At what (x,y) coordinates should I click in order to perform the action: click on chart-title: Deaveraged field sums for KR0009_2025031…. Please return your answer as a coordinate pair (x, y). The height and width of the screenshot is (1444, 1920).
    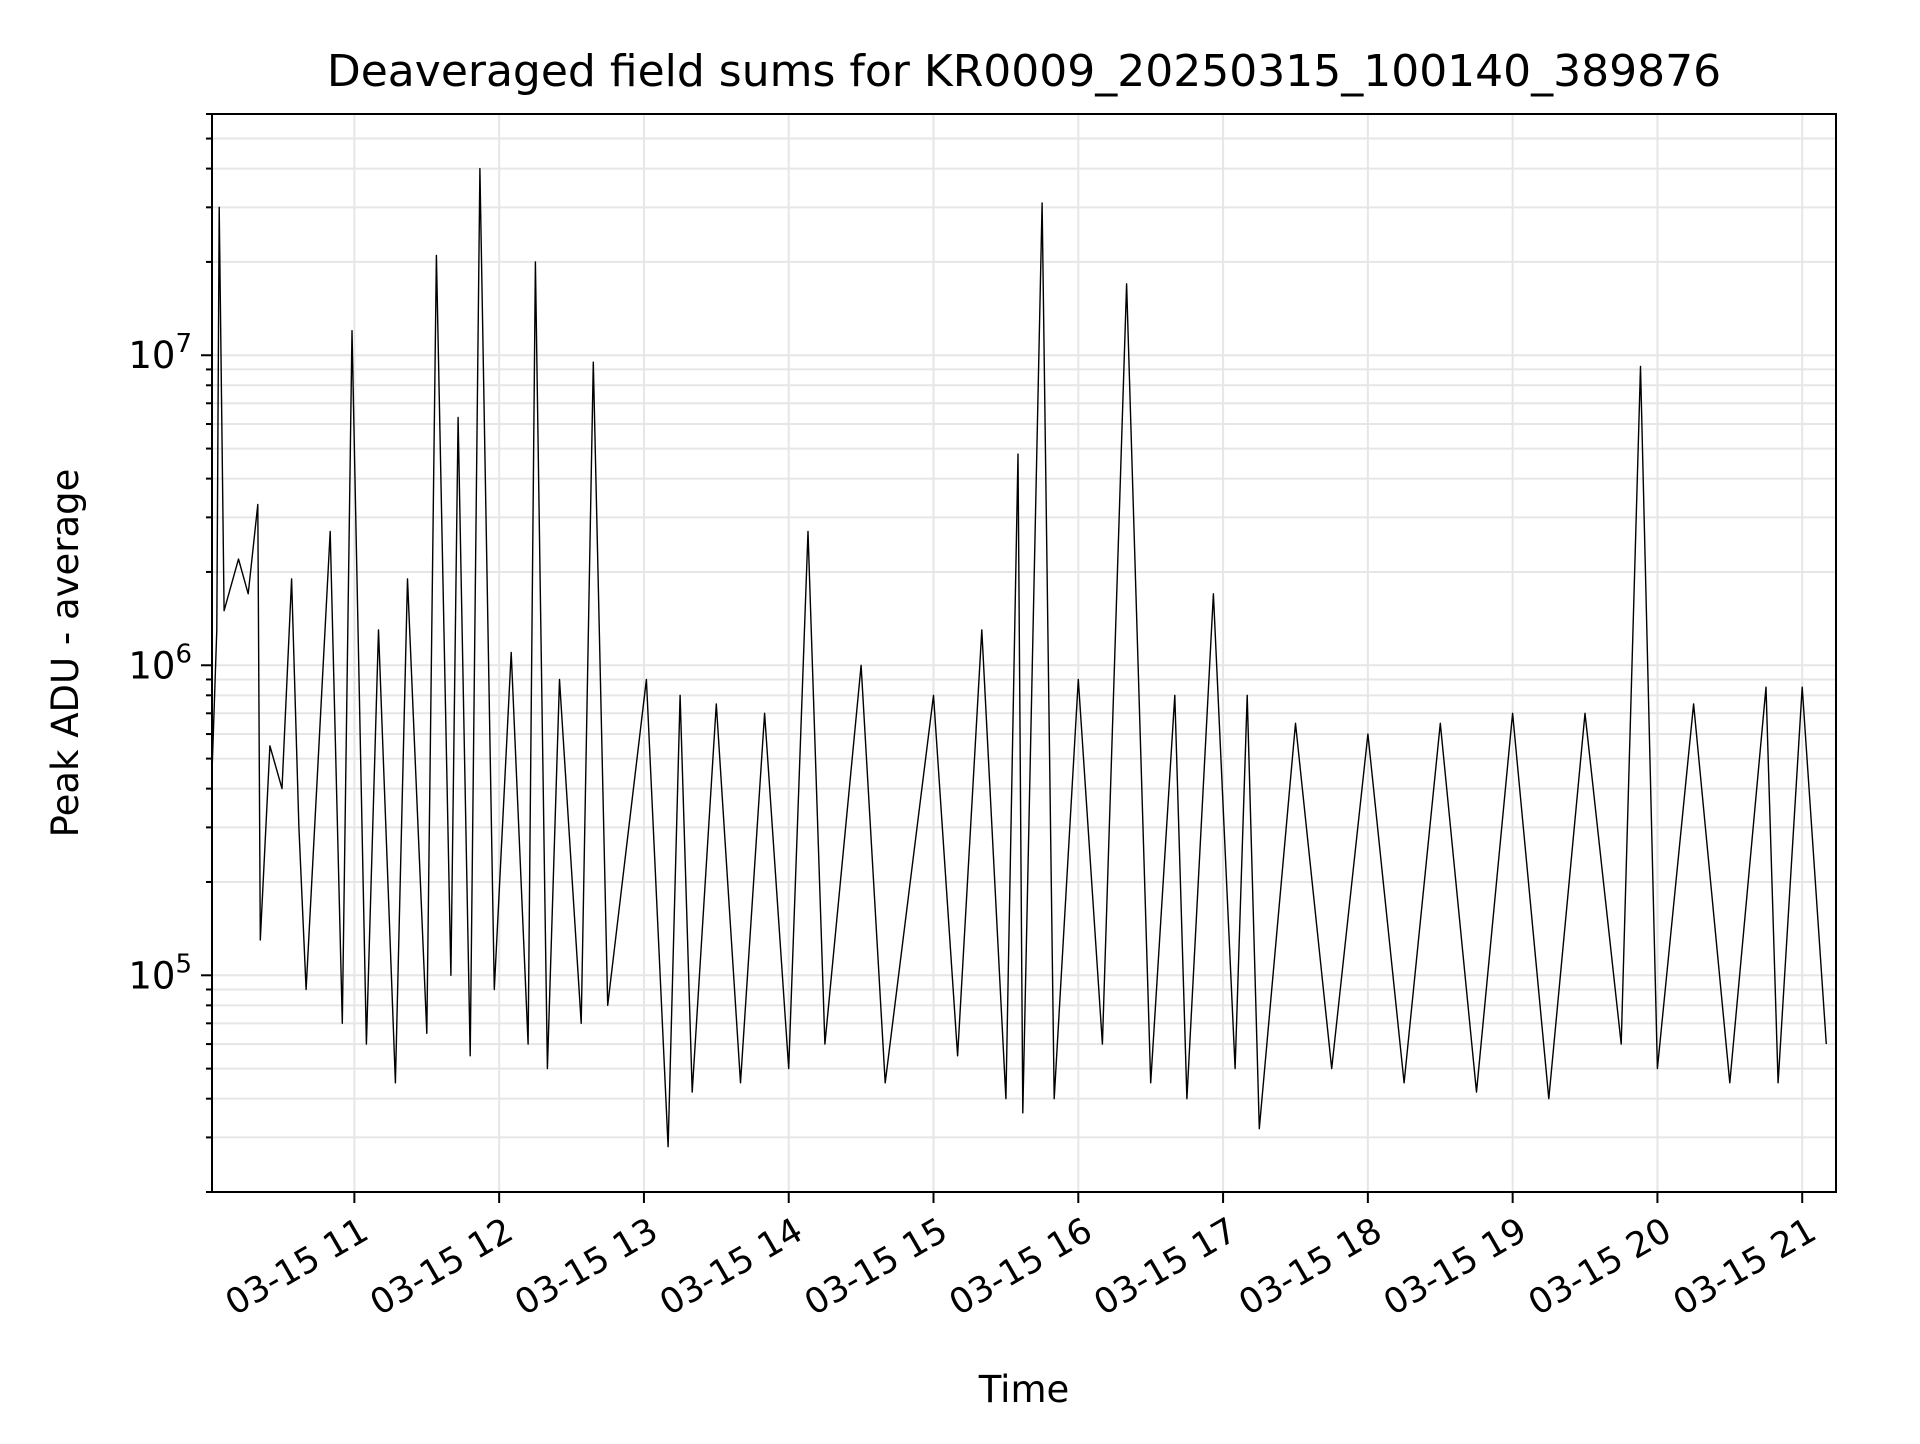
    Looking at the image, I should click on (1024, 71).